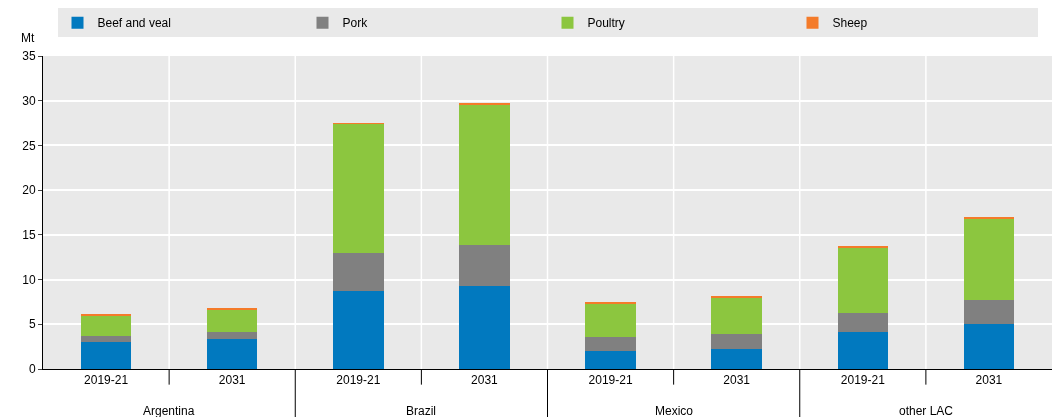 The width and height of the screenshot is (1055, 417). Describe the element at coordinates (134, 23) in the screenshot. I see `legend-label: Beef and veal` at that location.